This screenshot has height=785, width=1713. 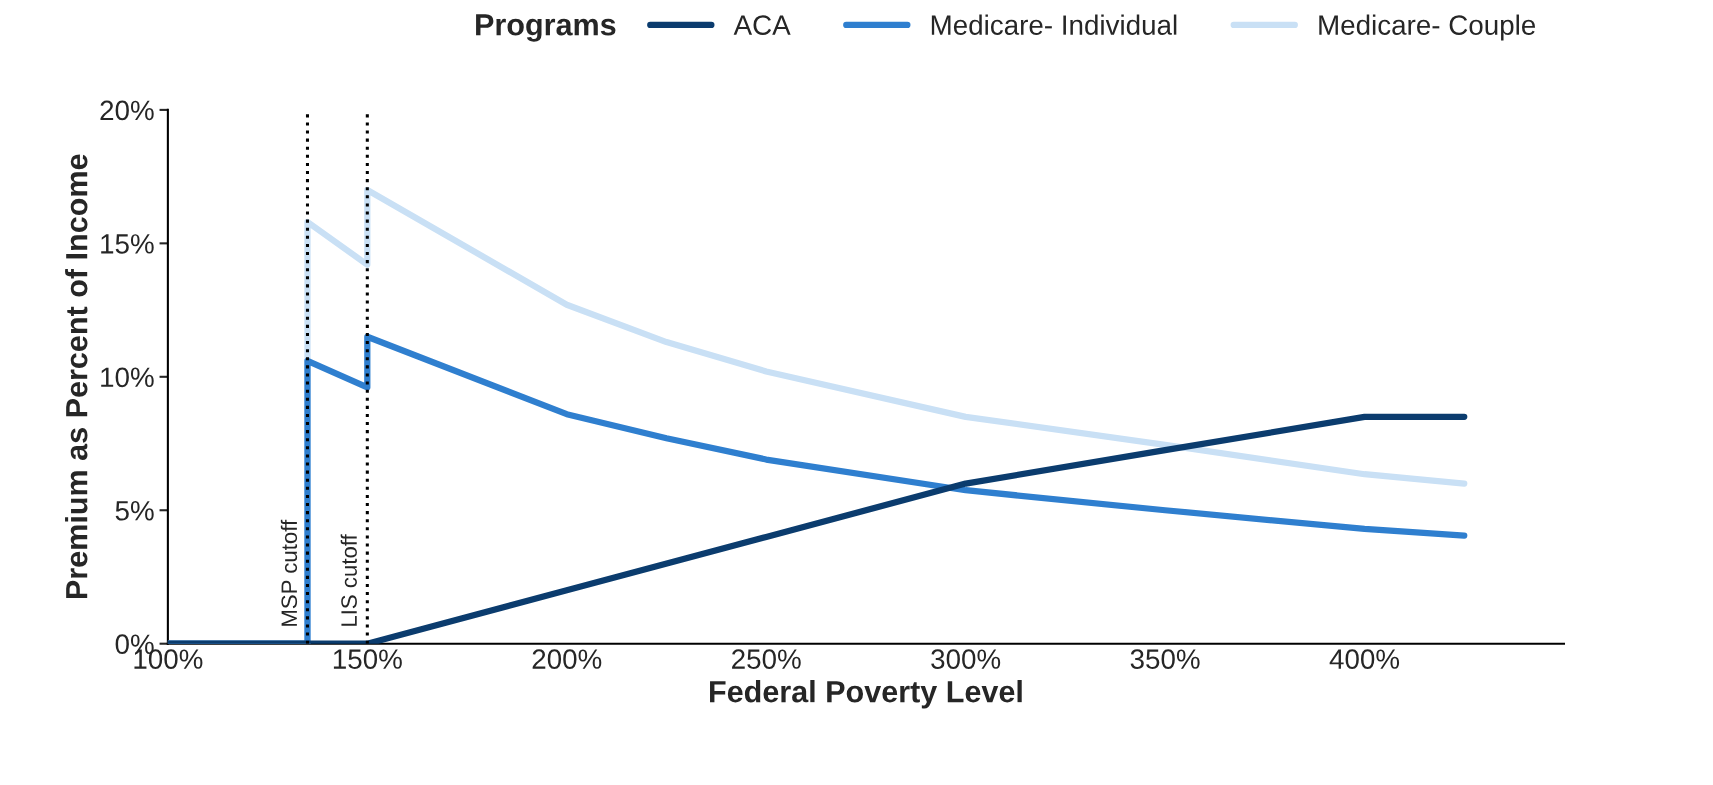 I want to click on x-tick-label: 200%, so click(x=567, y=659).